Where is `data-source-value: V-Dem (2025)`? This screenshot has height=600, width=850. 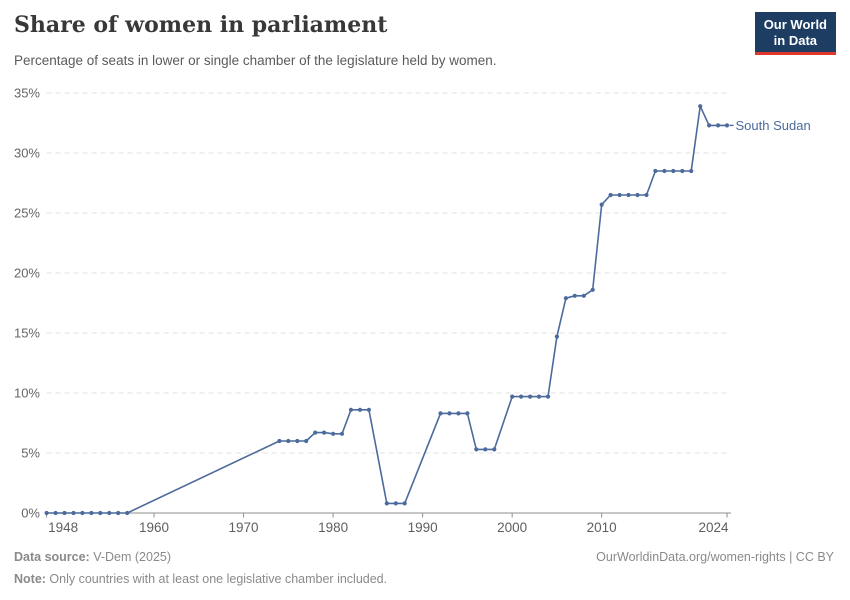 data-source-value: V-Dem (2025) is located at coordinates (130, 556).